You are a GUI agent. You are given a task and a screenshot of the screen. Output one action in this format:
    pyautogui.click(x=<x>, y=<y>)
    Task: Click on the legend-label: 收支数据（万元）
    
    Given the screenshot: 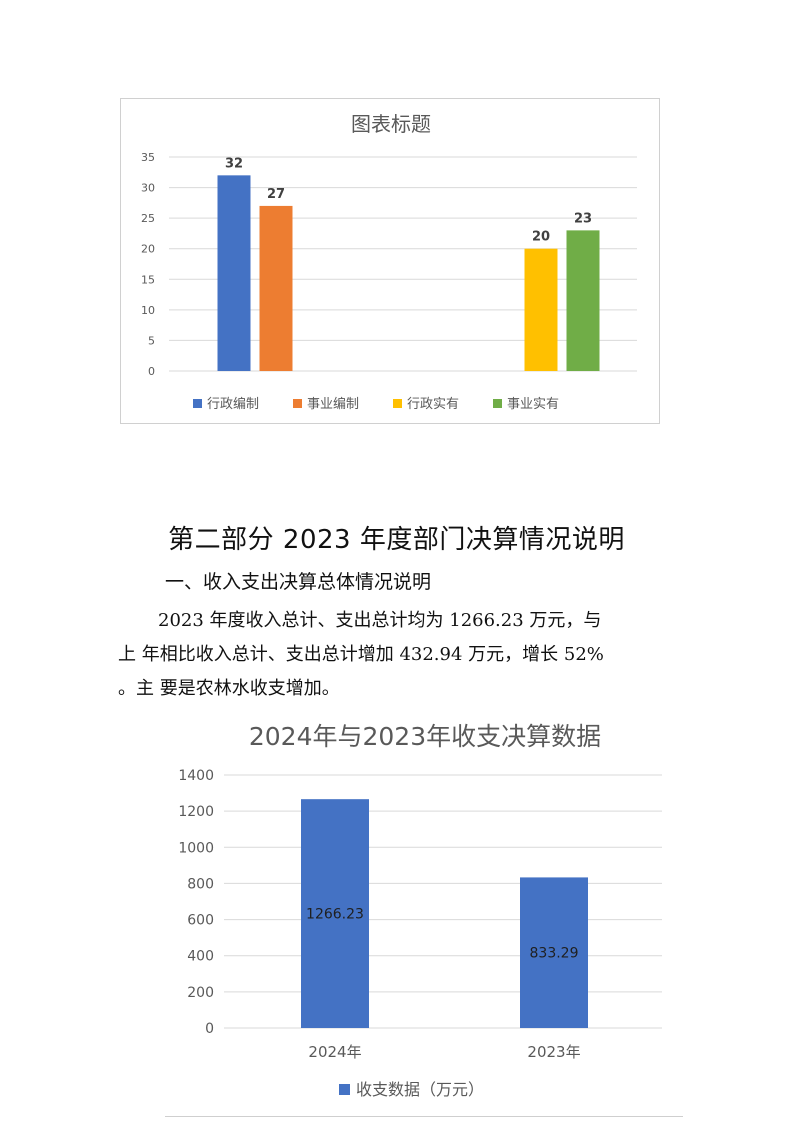 What is the action you would take?
    pyautogui.click(x=420, y=1089)
    